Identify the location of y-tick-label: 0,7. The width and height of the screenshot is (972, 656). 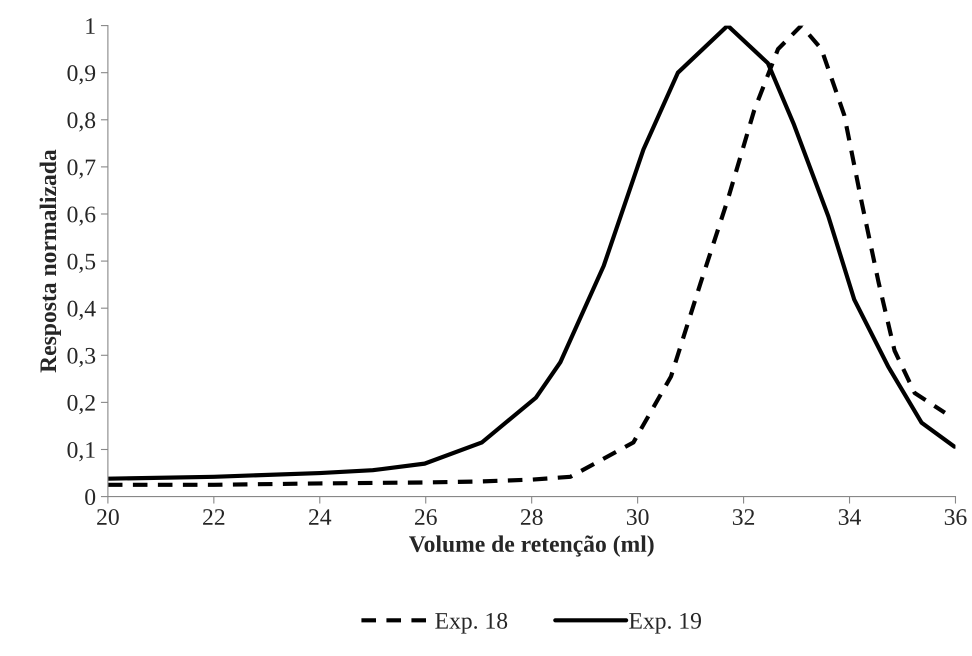
(81, 169).